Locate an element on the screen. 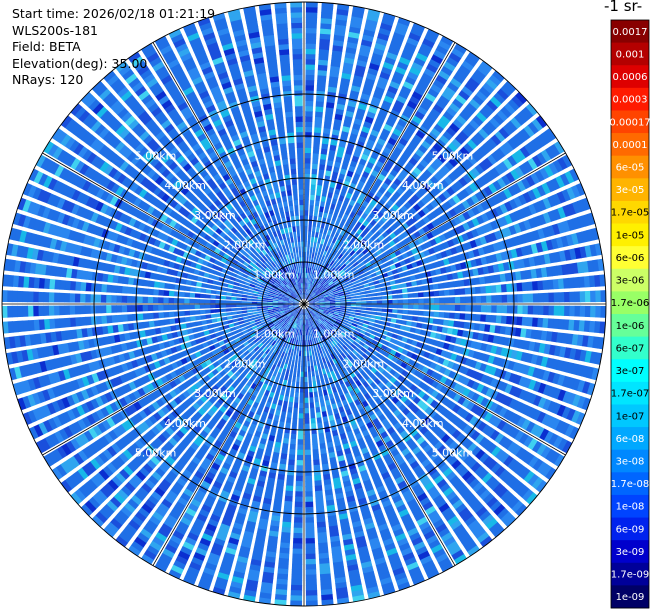 Image resolution: width=650 pixels, height=610 pixels. ring-label: 4.00km is located at coordinates (185, 423).